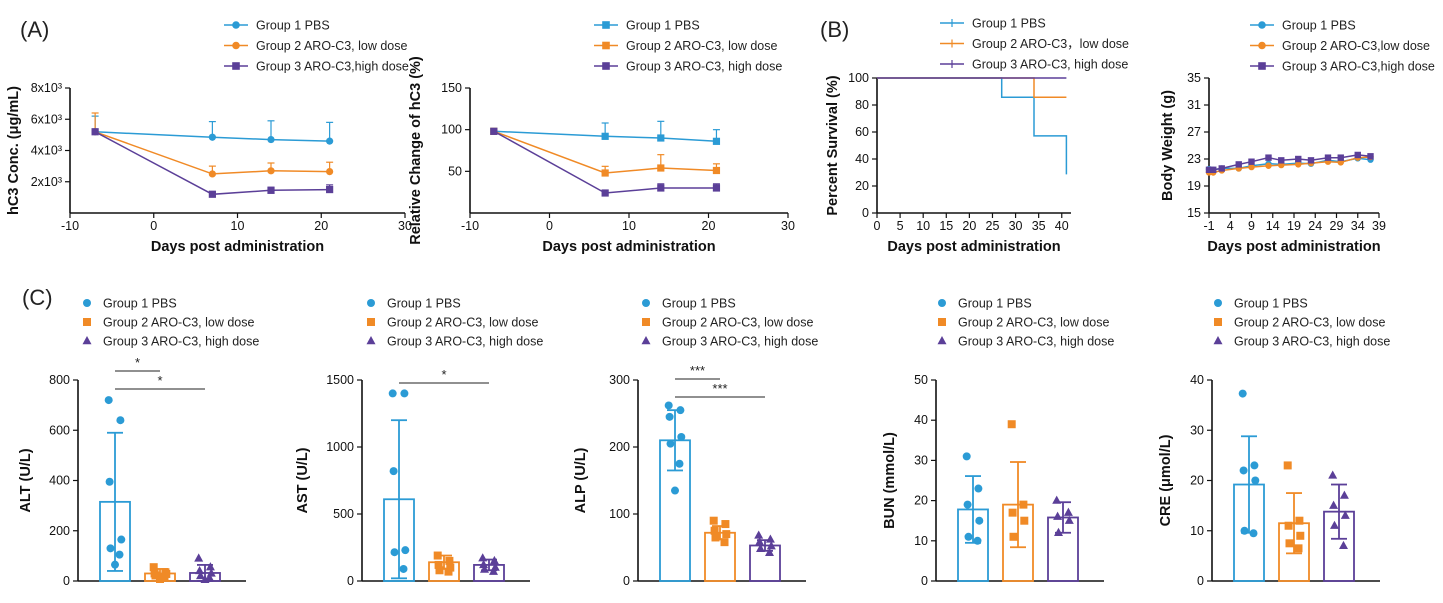 The height and width of the screenshot is (603, 1443). Describe the element at coordinates (834, 29) in the screenshot. I see `panel-label-b: (B)` at that location.